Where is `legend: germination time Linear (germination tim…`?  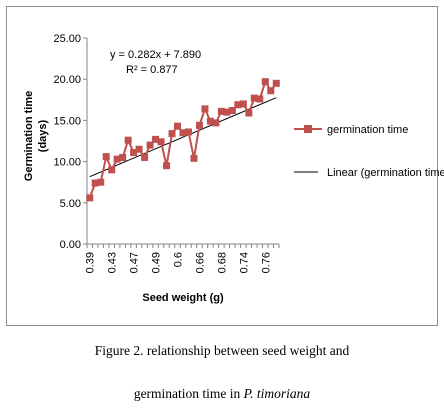 legend: germination time Linear (germination tim… is located at coordinates (369, 151).